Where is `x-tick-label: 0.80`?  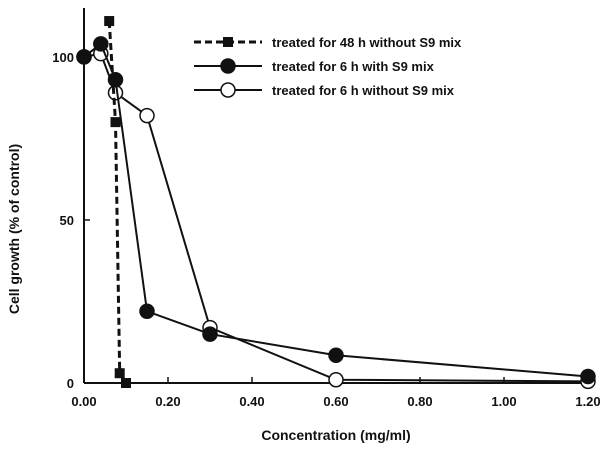
x-tick-label: 0.80 is located at coordinates (419, 401).